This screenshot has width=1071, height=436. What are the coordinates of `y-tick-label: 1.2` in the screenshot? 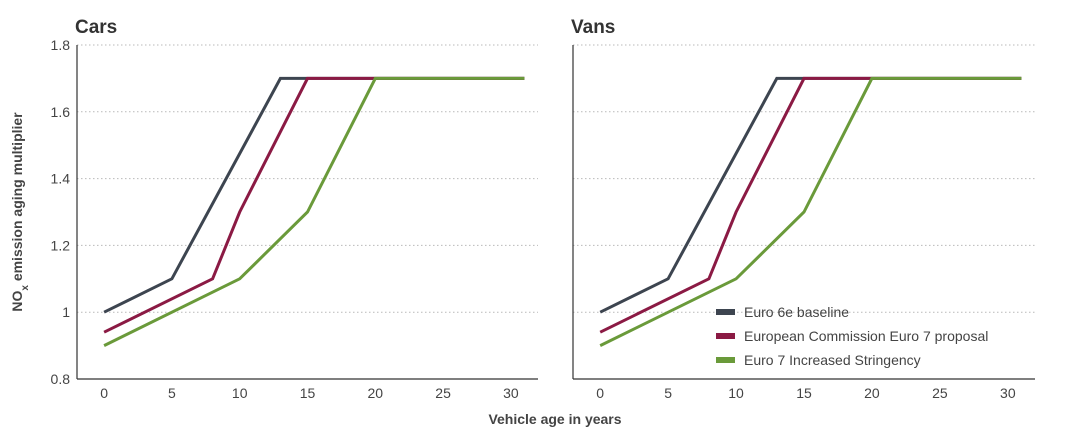 It's located at (61, 245).